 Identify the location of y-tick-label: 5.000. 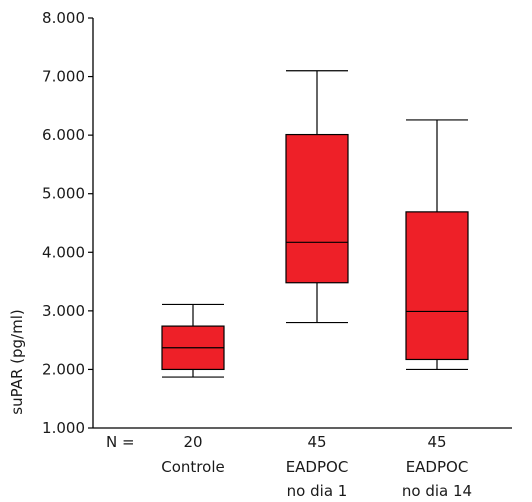
(63, 194).